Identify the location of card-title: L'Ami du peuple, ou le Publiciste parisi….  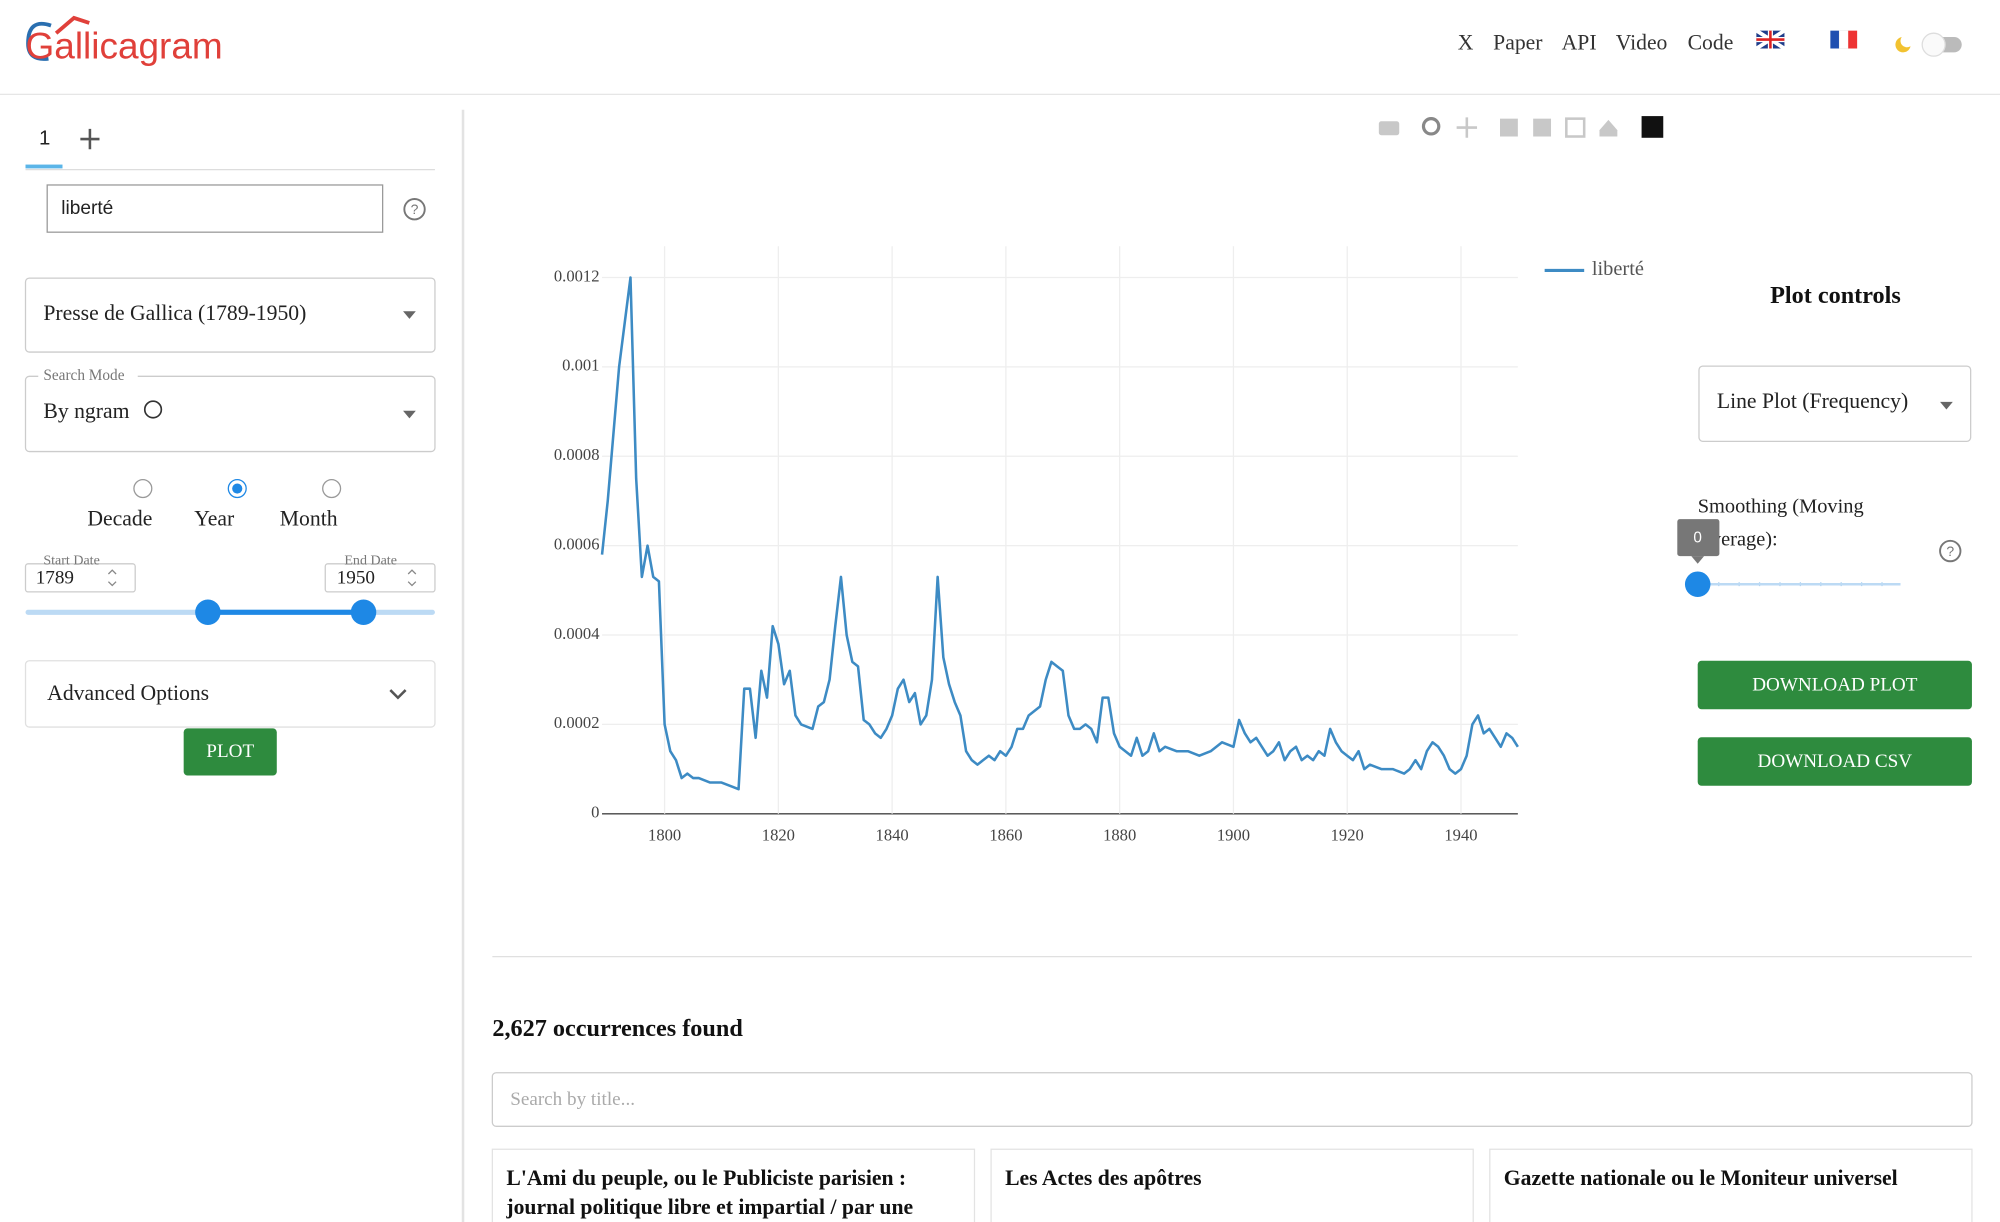
(706, 1178).